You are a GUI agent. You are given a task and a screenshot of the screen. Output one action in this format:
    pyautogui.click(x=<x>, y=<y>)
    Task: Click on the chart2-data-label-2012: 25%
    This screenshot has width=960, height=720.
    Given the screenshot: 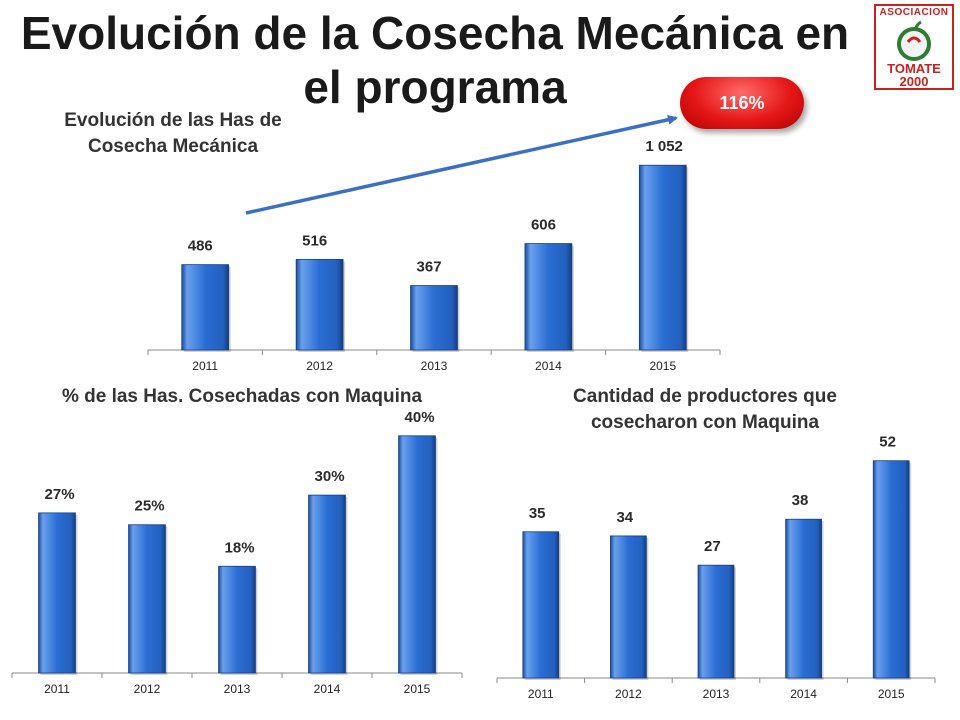 What is the action you would take?
    pyautogui.click(x=150, y=506)
    